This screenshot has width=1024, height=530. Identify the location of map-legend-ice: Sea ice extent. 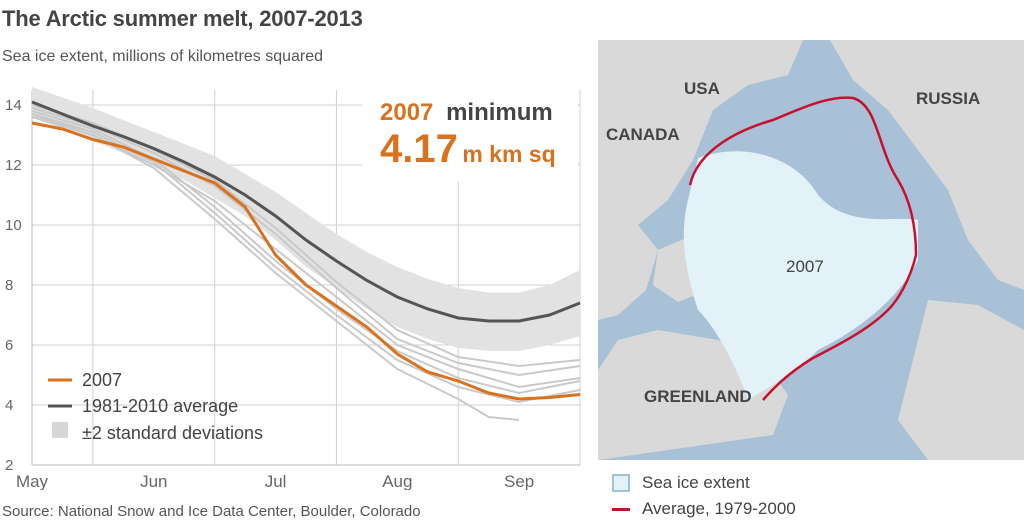
(704, 483).